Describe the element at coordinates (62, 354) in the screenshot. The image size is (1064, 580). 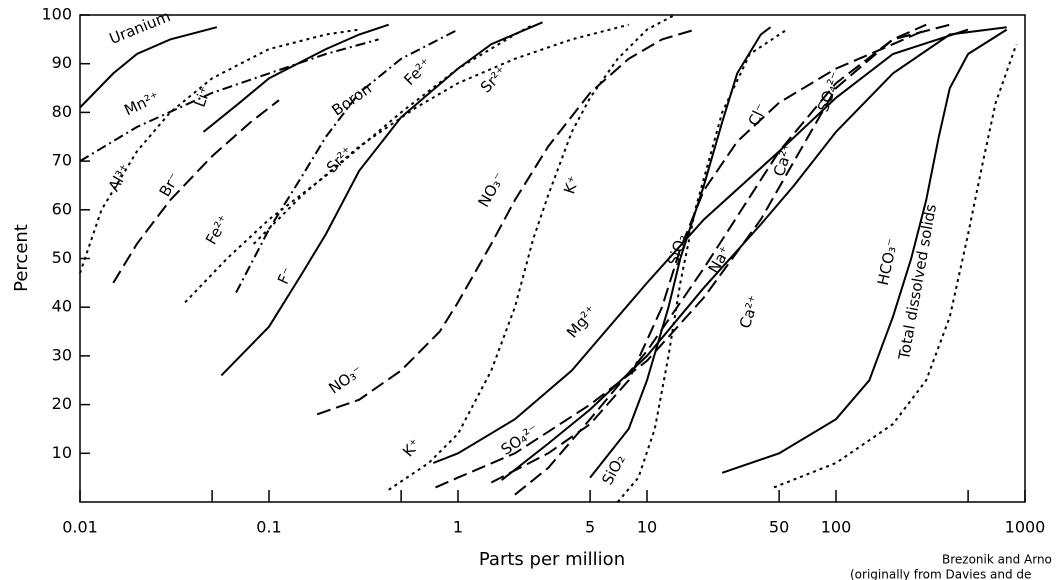
I see `y-tick-label: 30` at that location.